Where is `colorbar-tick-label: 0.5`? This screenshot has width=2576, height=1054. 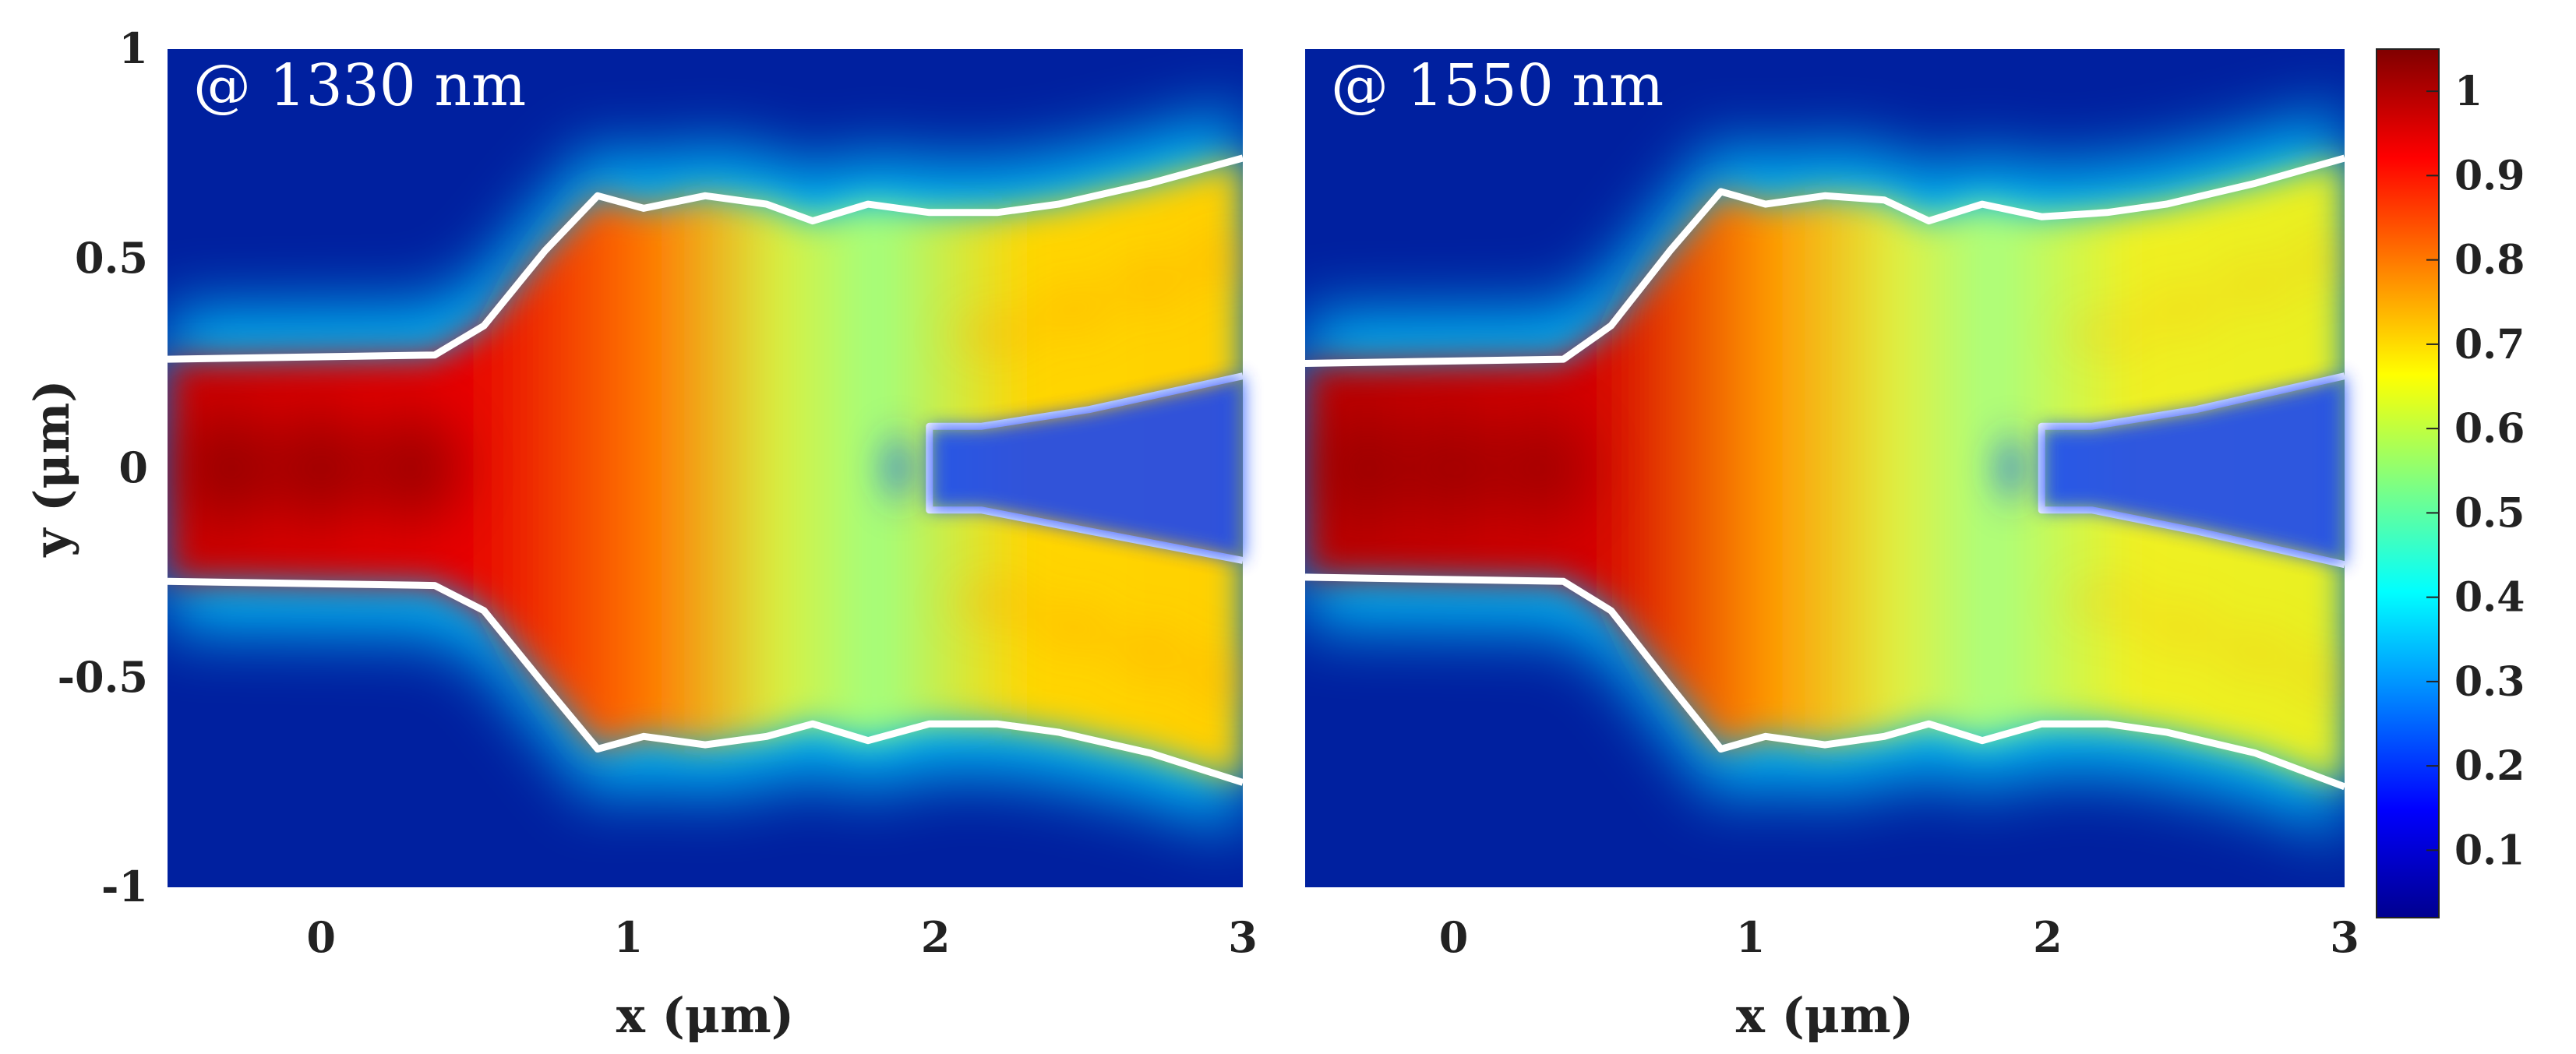
colorbar-tick-label: 0.5 is located at coordinates (2489, 513).